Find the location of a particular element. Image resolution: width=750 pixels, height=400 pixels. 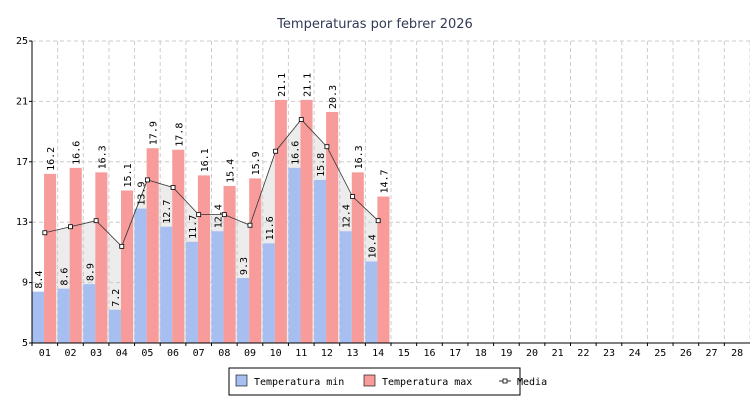

x-tick-label: 12 is located at coordinates (327, 353).